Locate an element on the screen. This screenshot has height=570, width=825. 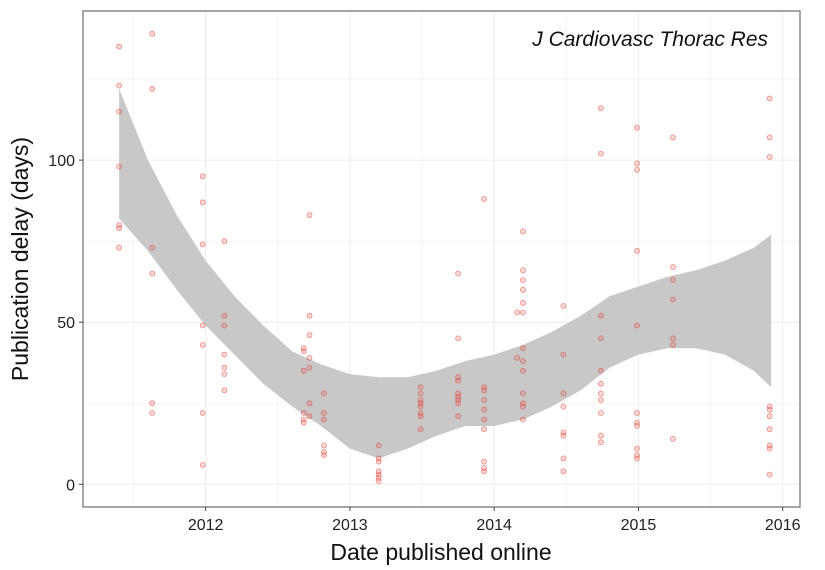
panel-title: J Cardiovasc Thorac Res is located at coordinates (649, 39).